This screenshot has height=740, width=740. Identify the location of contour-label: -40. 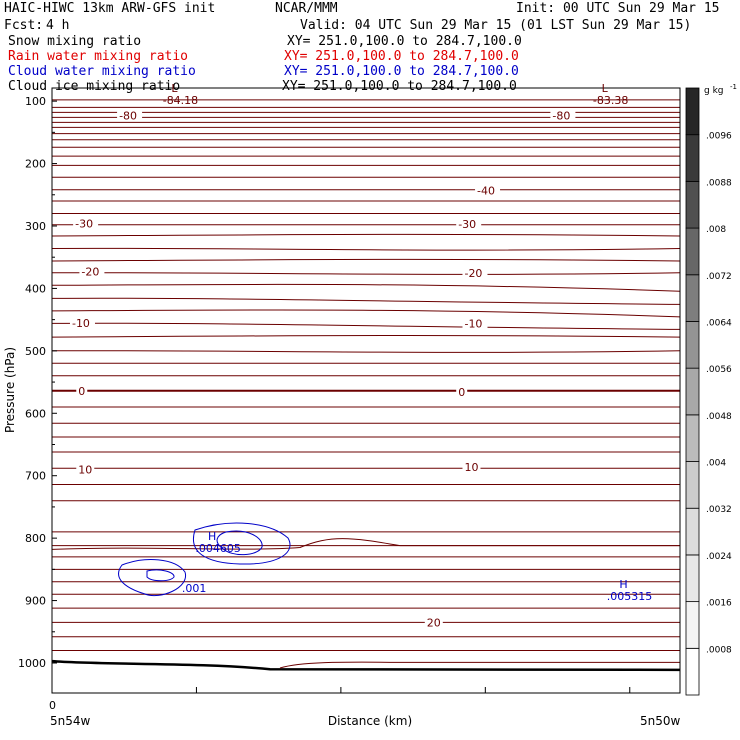
(486, 190).